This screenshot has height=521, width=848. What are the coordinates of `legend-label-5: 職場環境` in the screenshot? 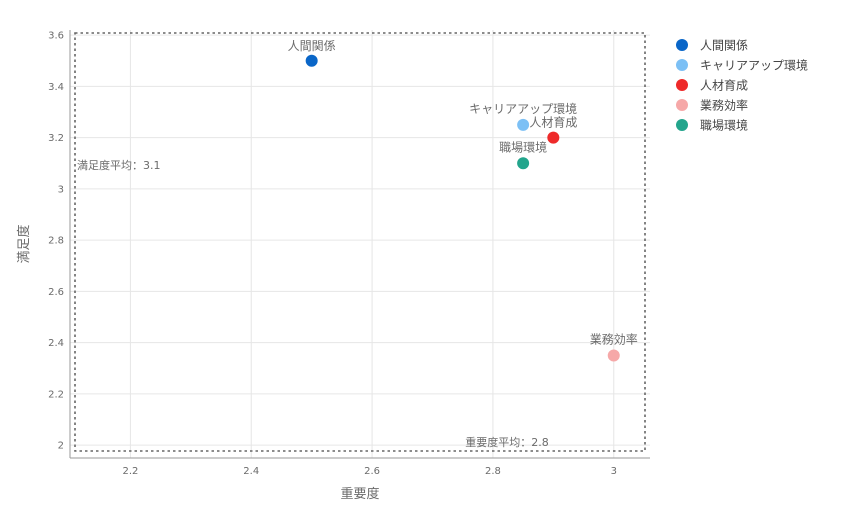 It's located at (724, 125).